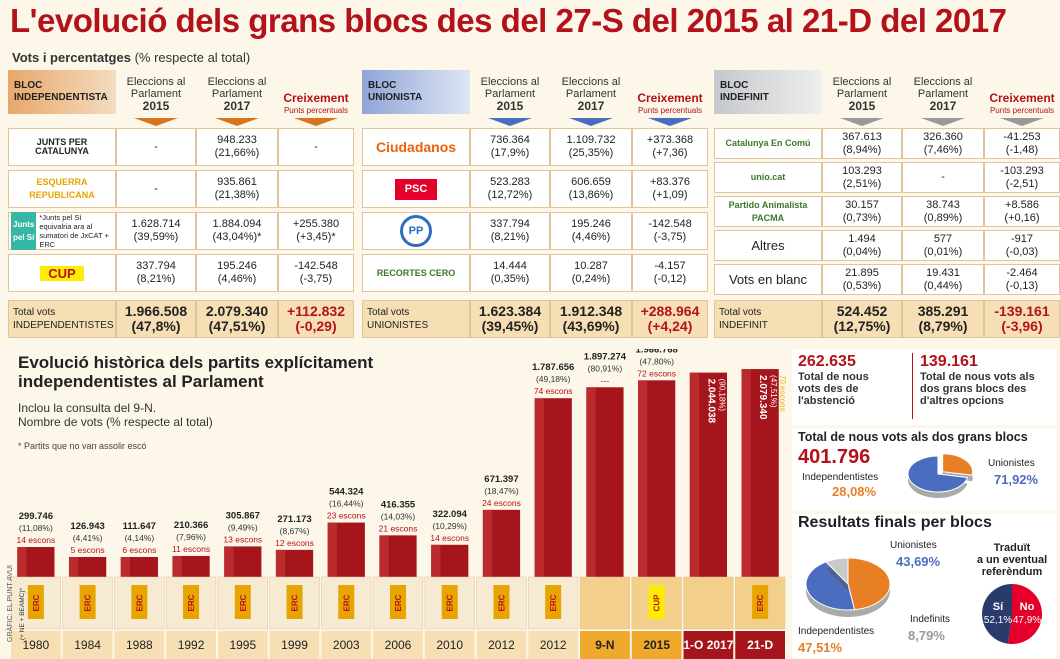  Describe the element at coordinates (977, 377) in the screenshot. I see `other-options-text-1: Total de nous vots als` at that location.